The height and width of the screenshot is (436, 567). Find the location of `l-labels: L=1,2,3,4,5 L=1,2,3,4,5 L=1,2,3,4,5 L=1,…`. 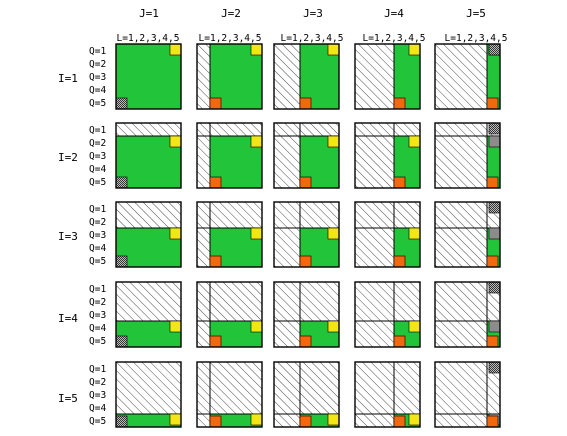

l-labels: L=1,2,3,4,5 L=1,2,3,4,5 L=1,2,3,4,5 L=1,… is located at coordinates (312, 38).